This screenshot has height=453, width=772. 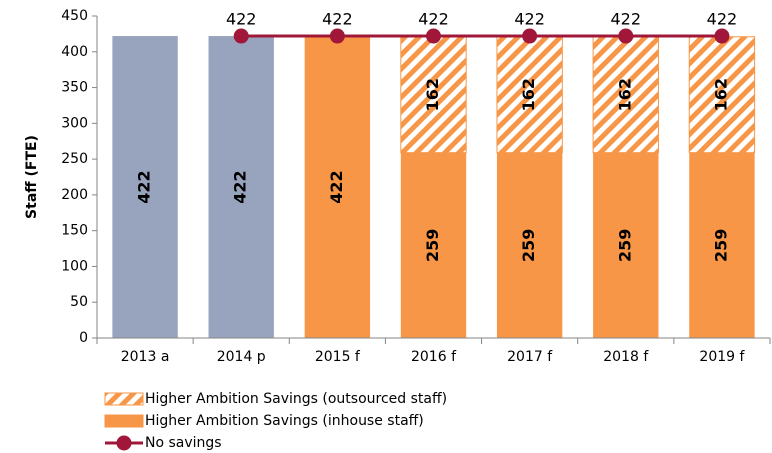 I want to click on legend-label: No savings, so click(x=183, y=443).